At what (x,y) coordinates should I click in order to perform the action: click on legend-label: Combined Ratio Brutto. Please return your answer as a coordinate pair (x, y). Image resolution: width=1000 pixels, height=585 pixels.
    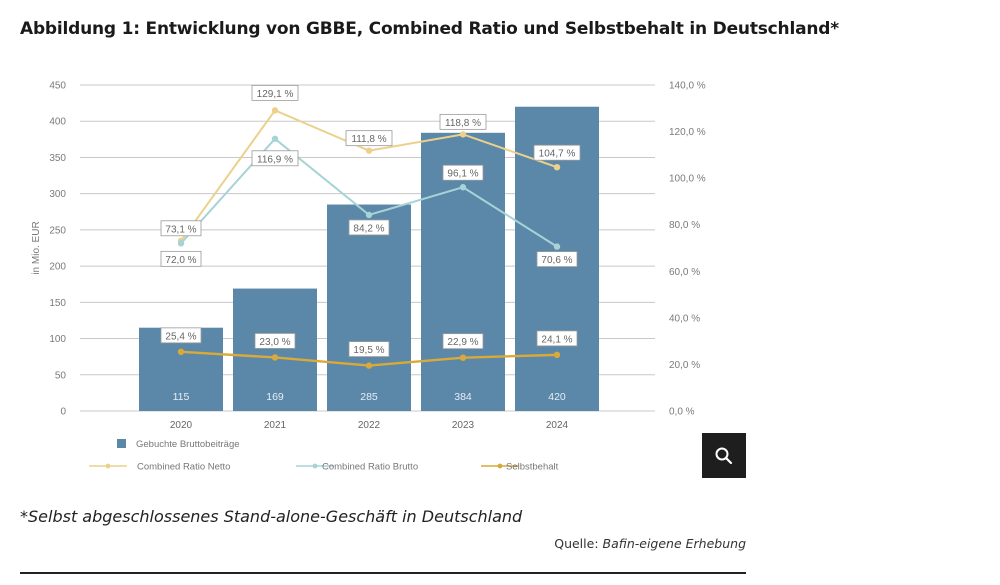
    Looking at the image, I should click on (370, 467).